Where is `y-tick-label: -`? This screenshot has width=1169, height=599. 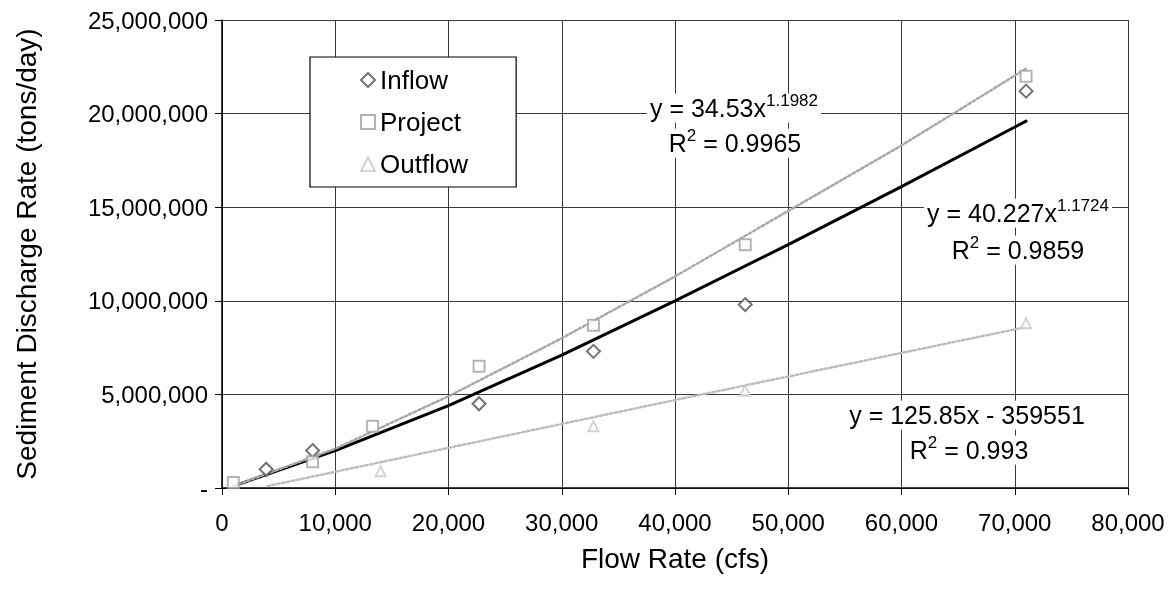 y-tick-label: - is located at coordinates (204, 488).